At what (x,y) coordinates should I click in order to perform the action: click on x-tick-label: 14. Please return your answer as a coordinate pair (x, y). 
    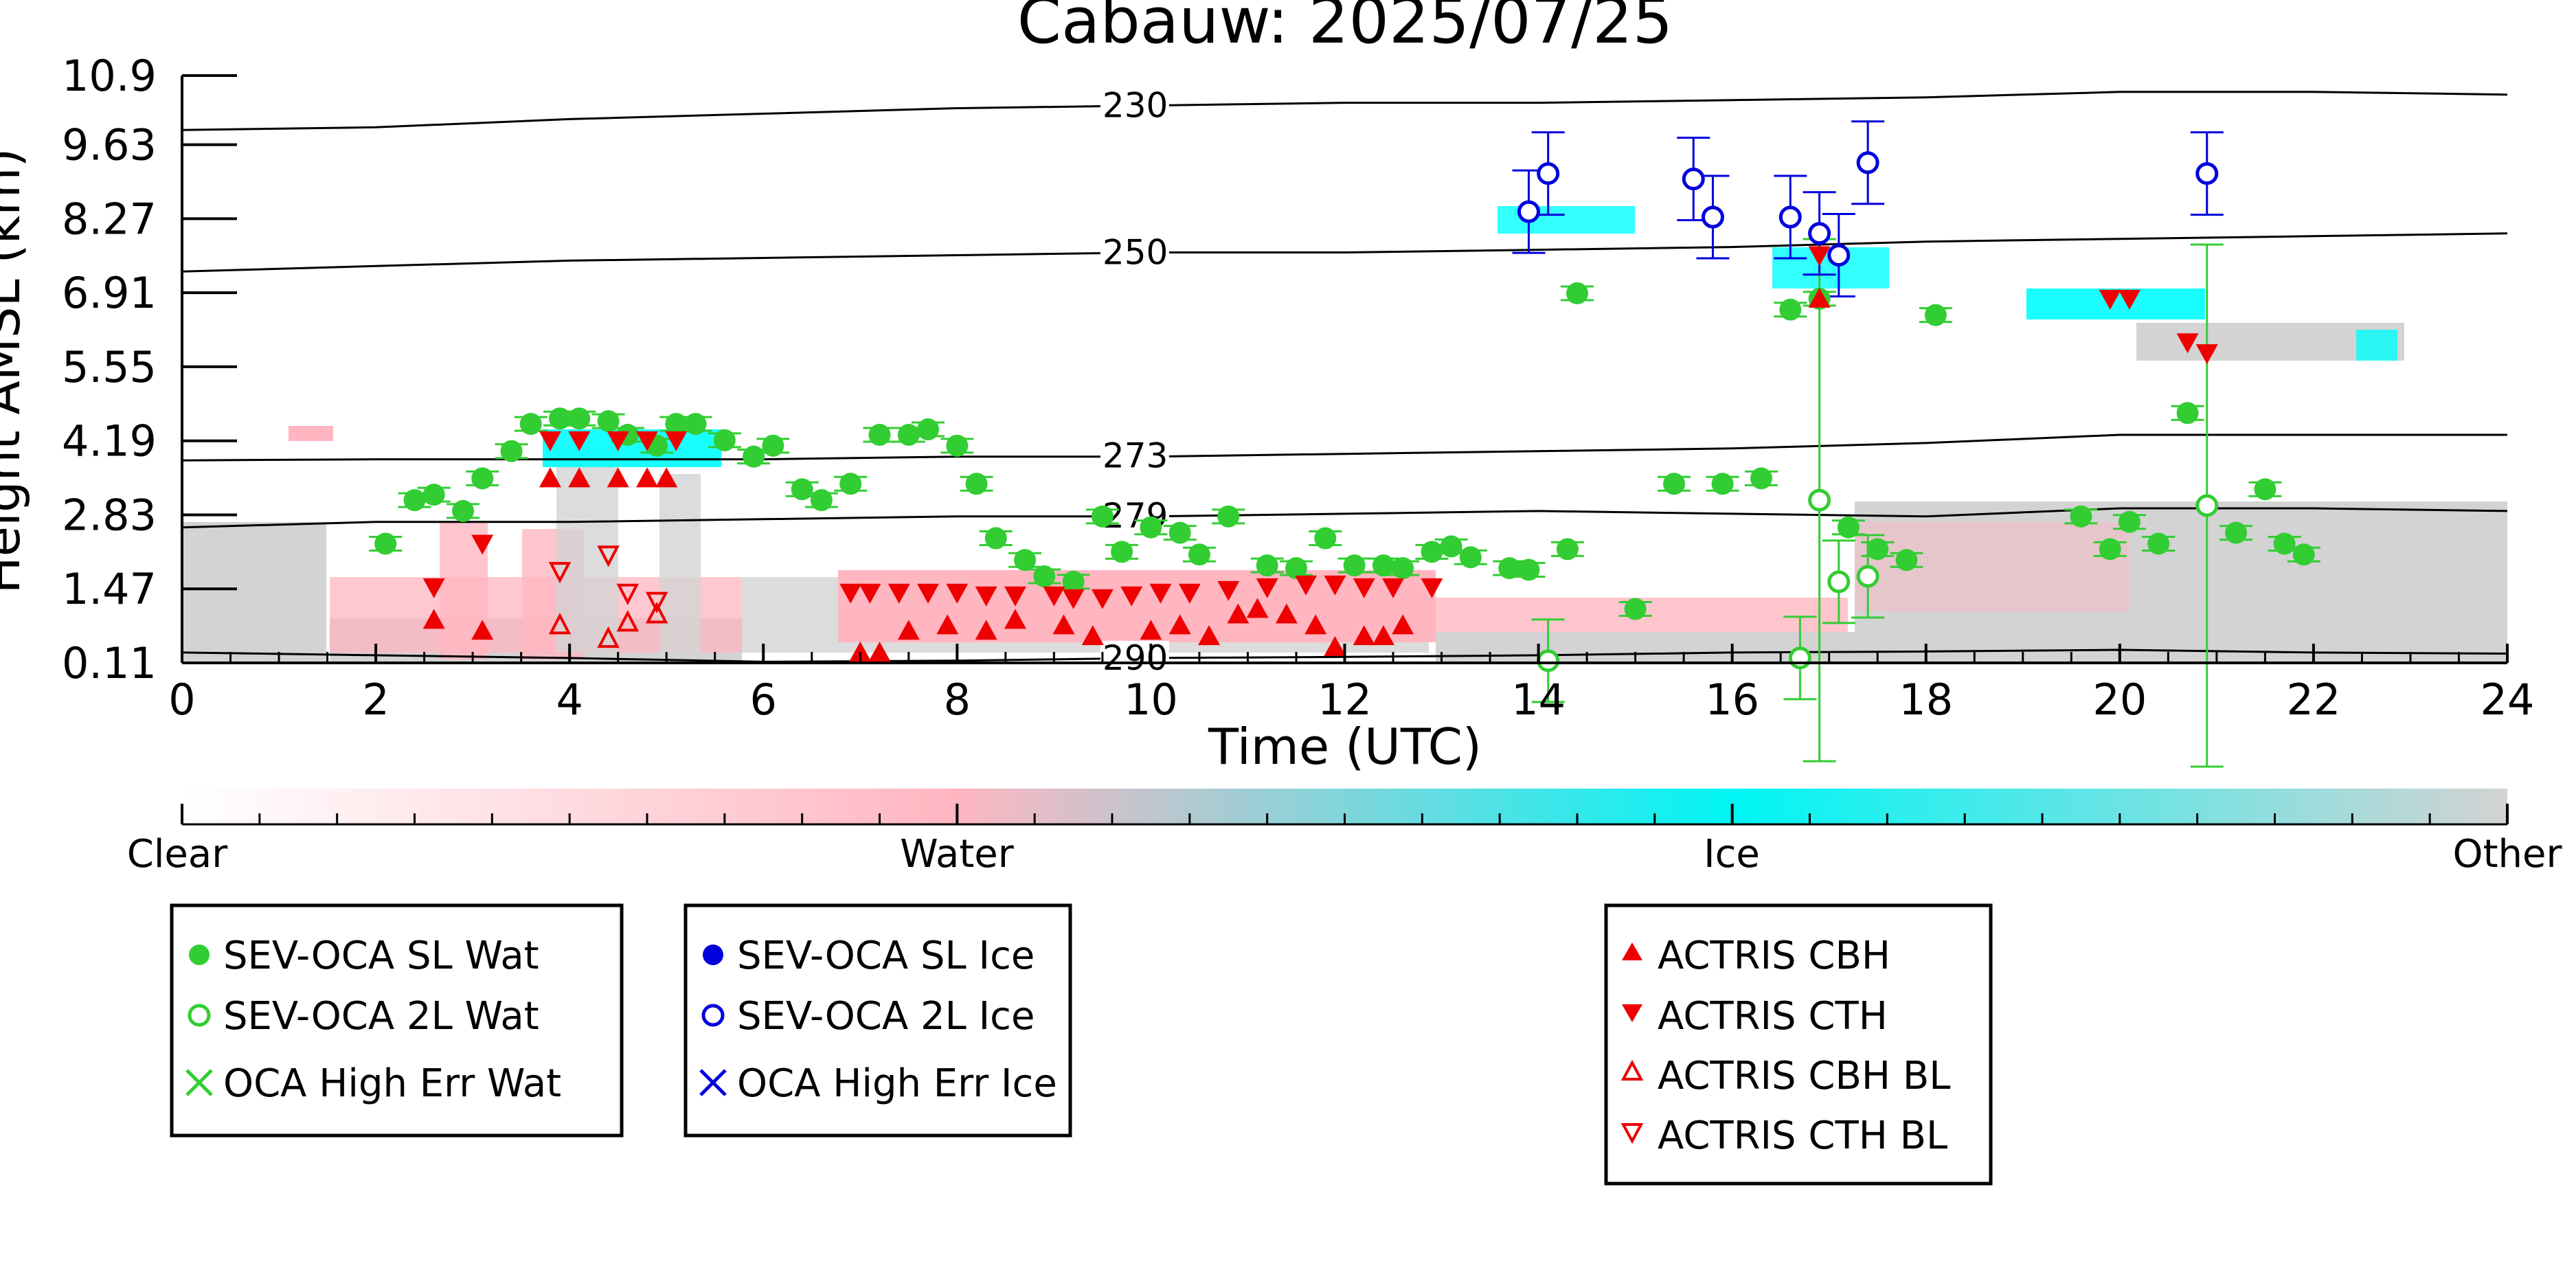
    Looking at the image, I should click on (1538, 700).